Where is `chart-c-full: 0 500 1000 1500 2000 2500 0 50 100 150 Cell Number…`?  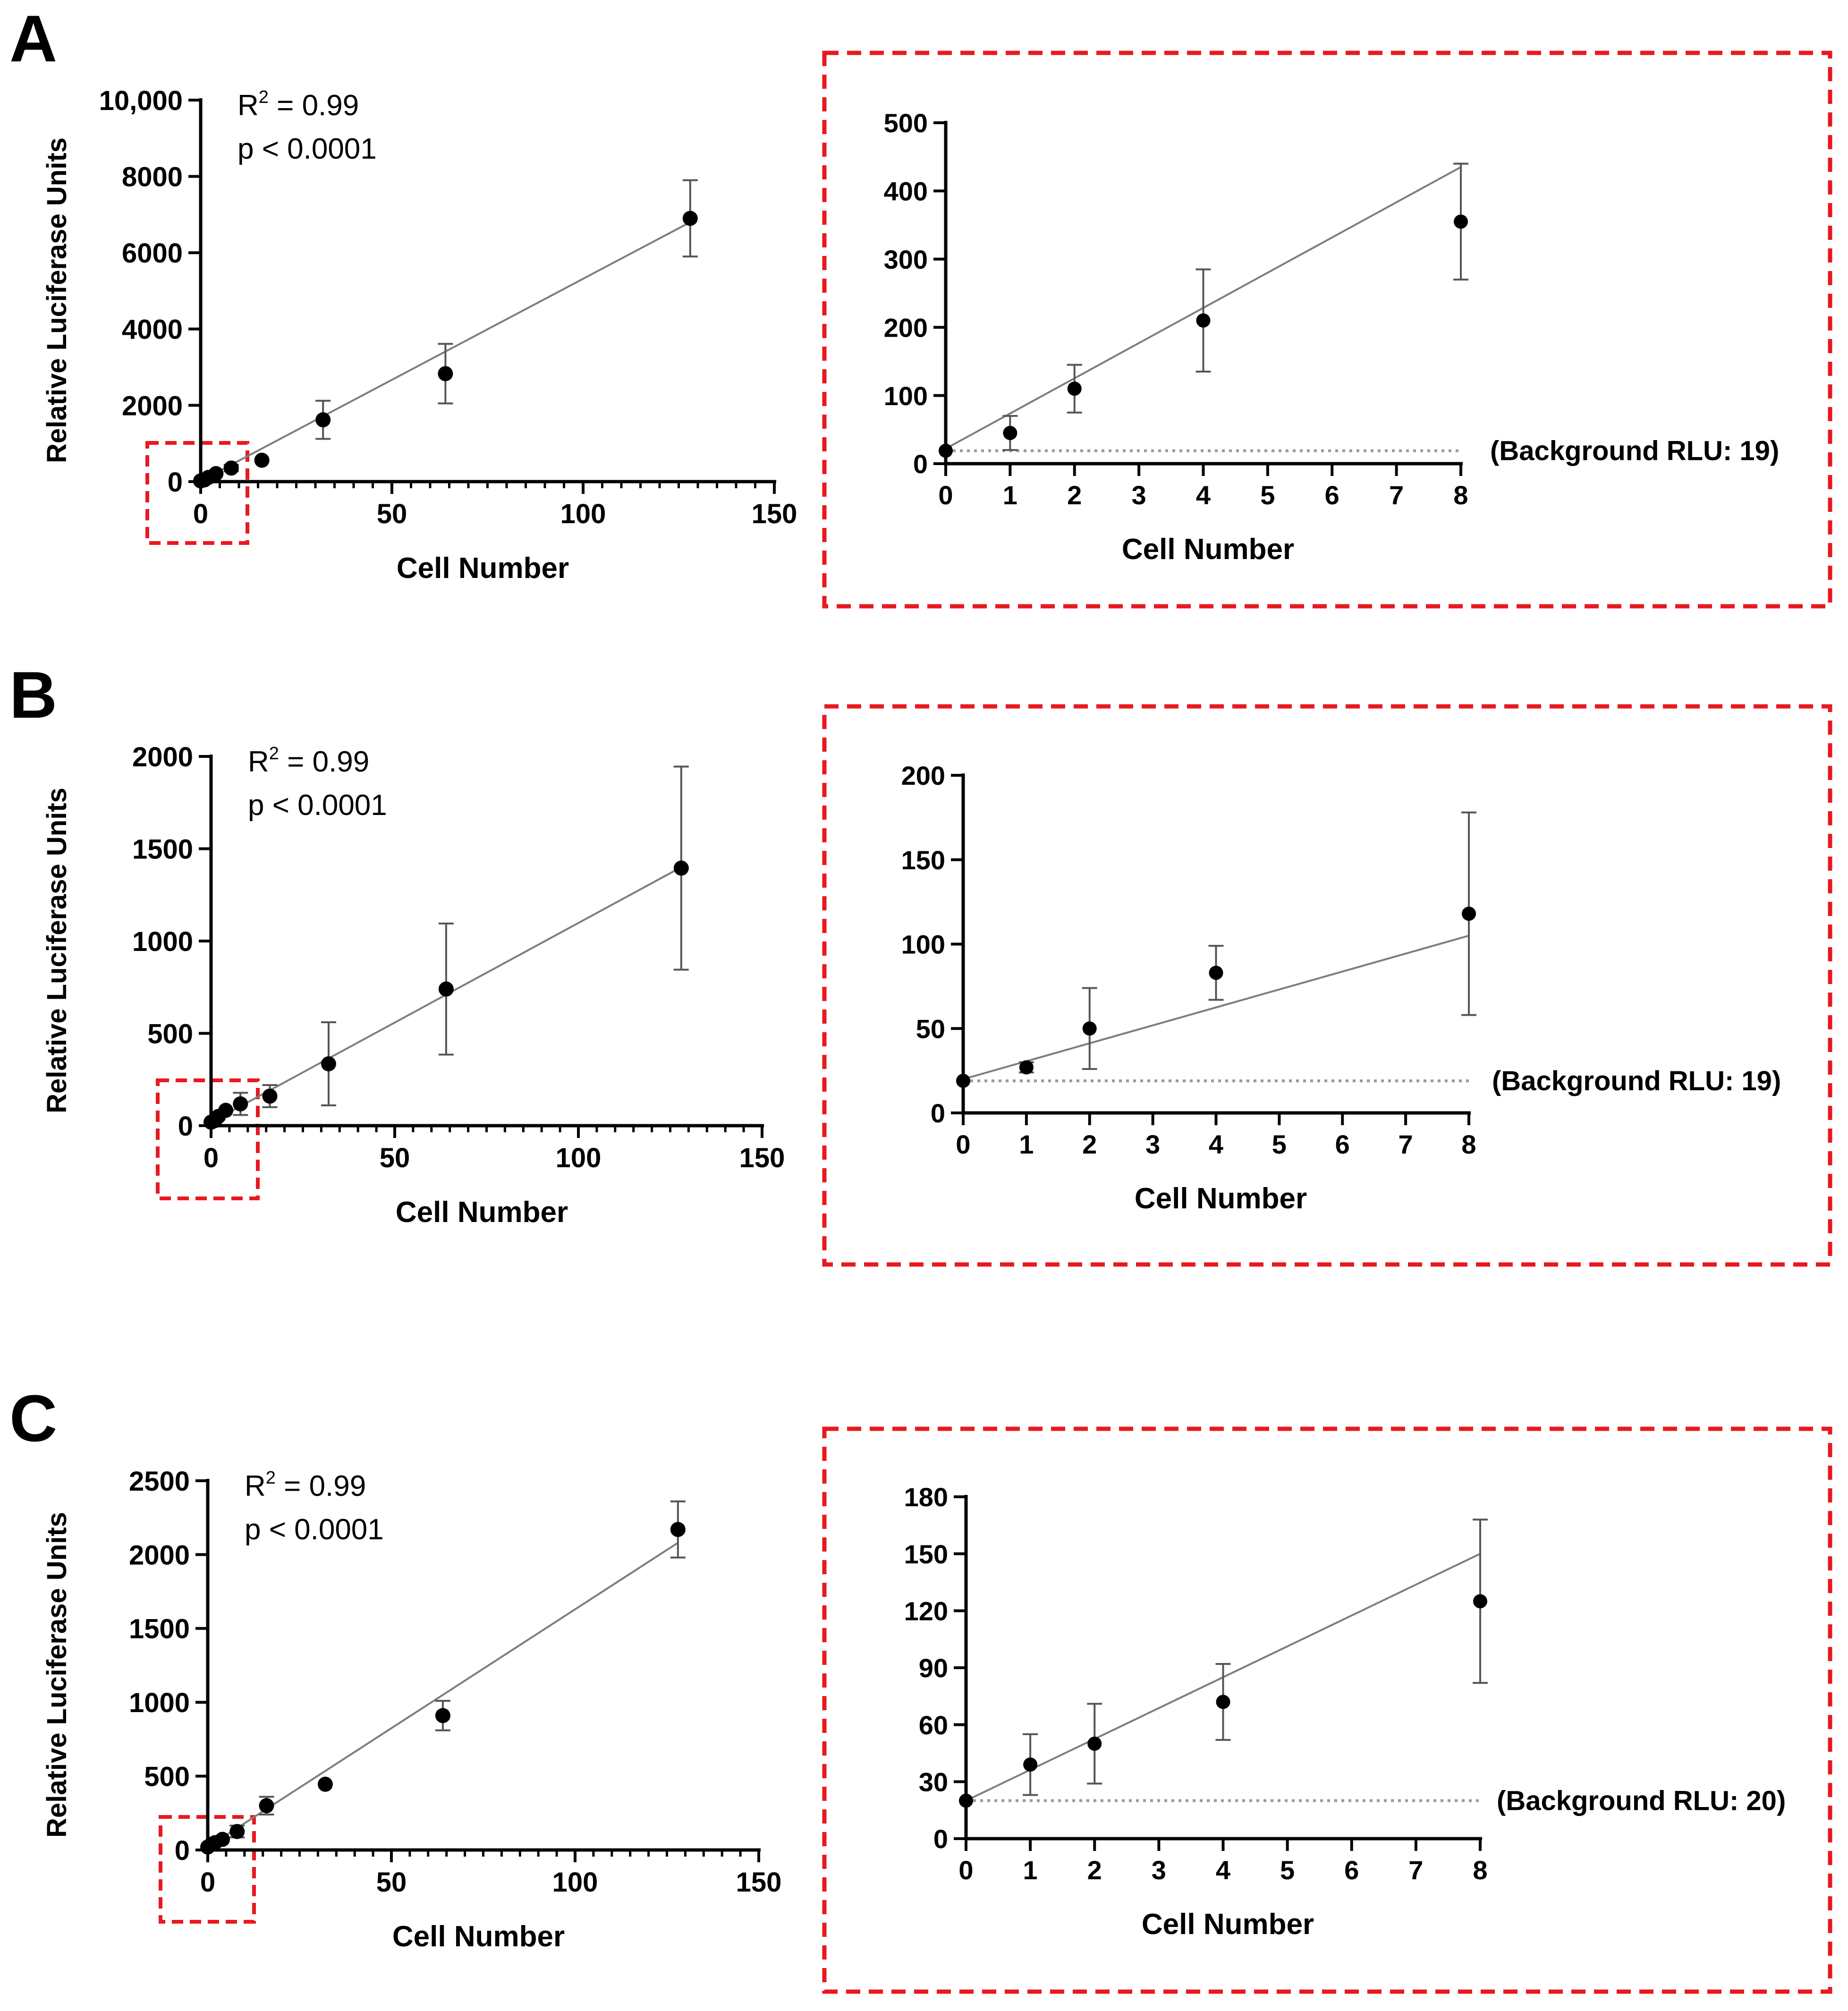 chart-c-full: 0 500 1000 1500 2000 2500 0 50 100 150 Cell Number… is located at coordinates (411, 1709).